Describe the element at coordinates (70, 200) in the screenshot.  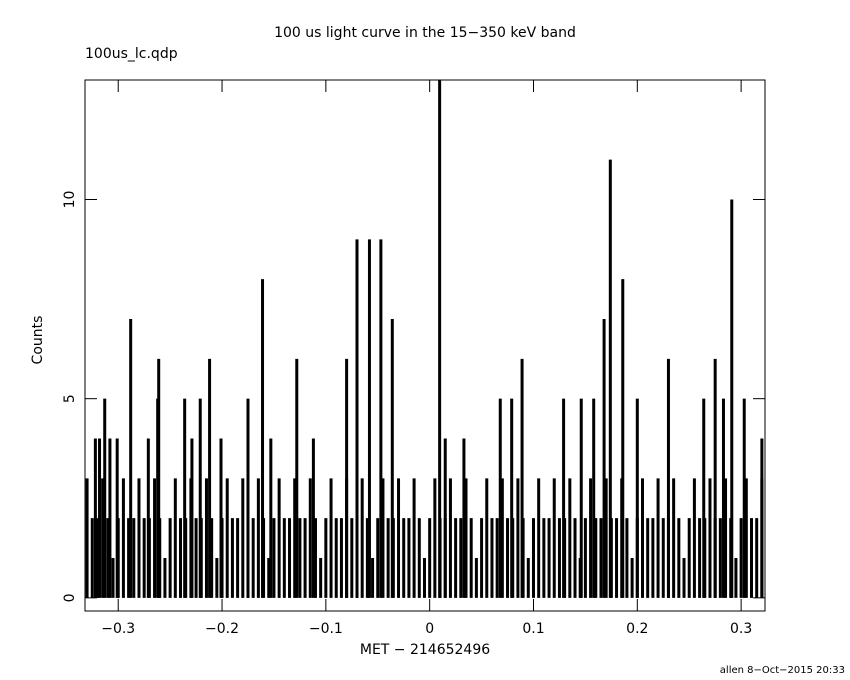
I see `y-tick-label: 10` at that location.